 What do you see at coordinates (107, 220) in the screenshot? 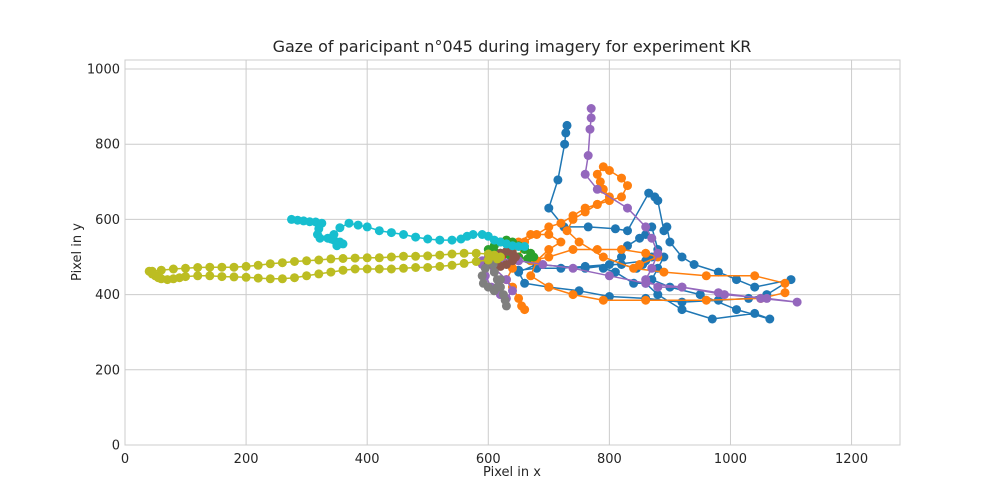
I see `y-tick-label: 600` at bounding box center [107, 220].